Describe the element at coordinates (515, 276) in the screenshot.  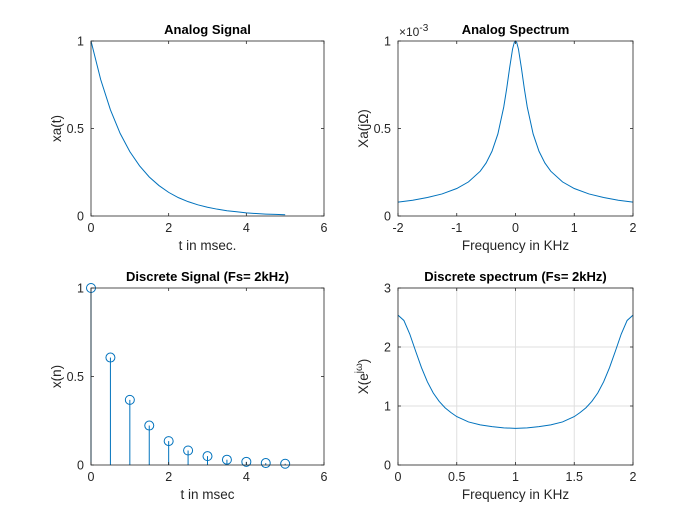
I see `chart-title: Discrete spectrum (Fs= 2kHz)` at that location.